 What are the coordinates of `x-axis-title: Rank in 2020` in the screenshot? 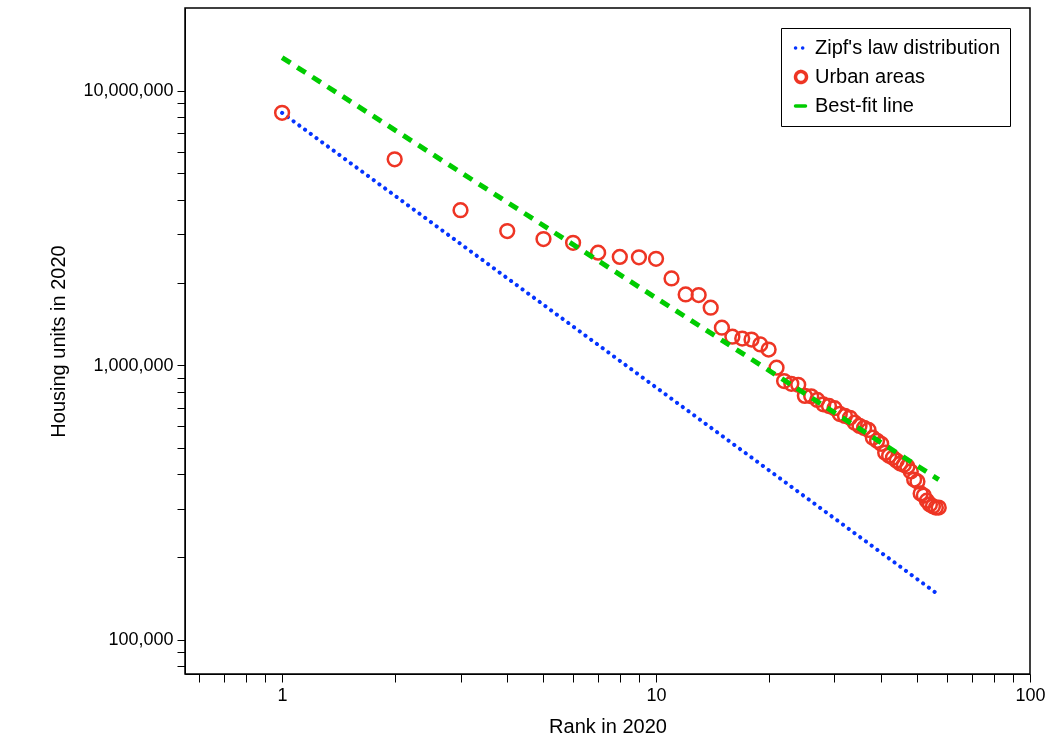 It's located at (608, 725).